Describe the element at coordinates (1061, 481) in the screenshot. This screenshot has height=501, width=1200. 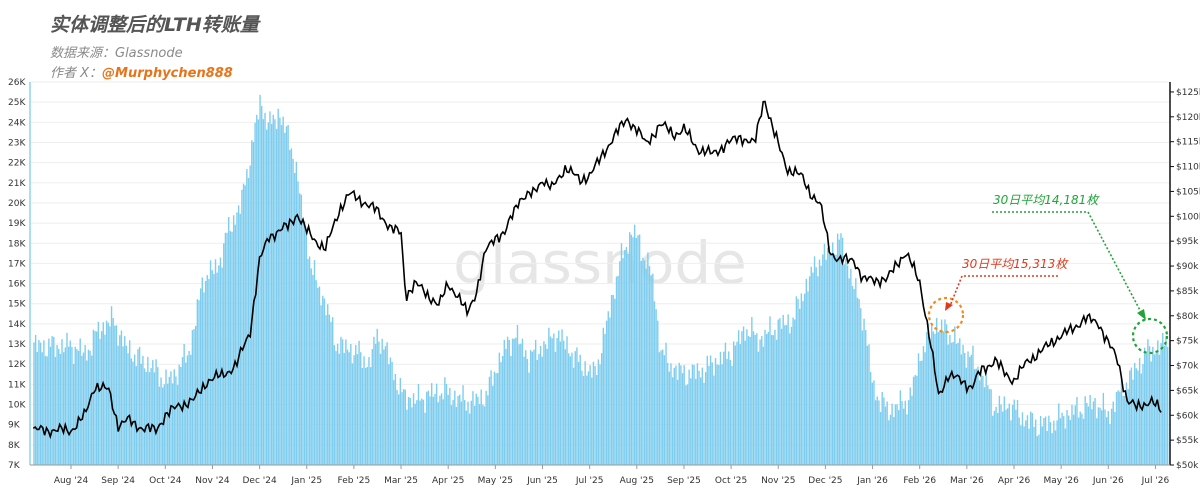
I see `x-tick-label: May '26` at that location.